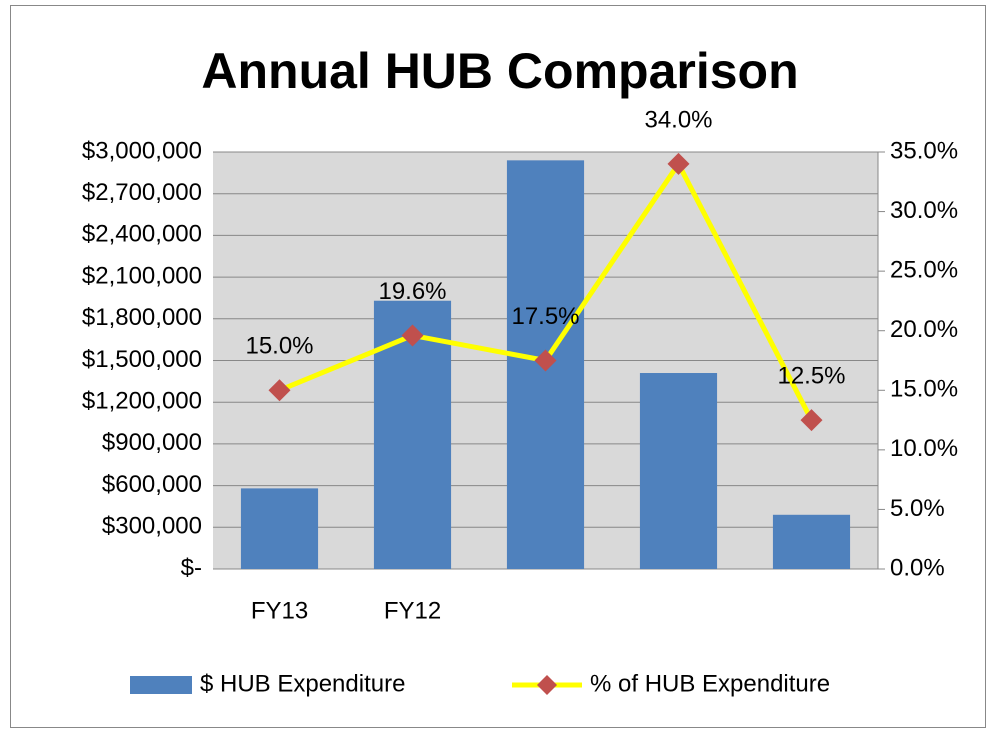 The height and width of the screenshot is (729, 992). I want to click on x-tick-label: FY13, so click(279, 610).